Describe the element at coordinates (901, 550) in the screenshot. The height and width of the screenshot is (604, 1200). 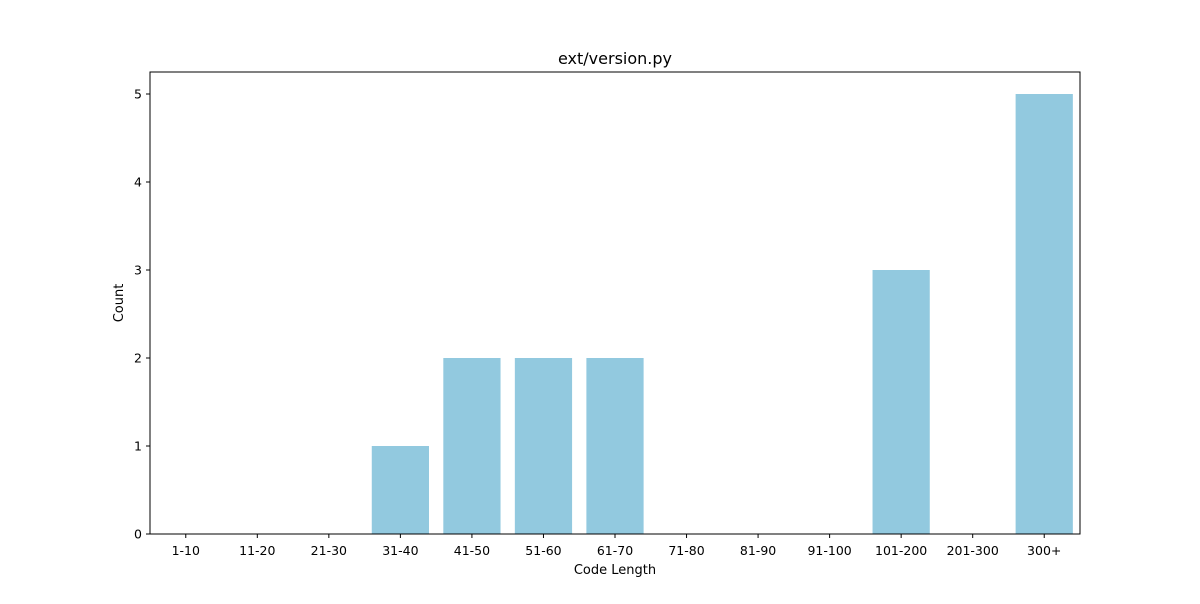
I see `x-tick-label: 101-200` at that location.